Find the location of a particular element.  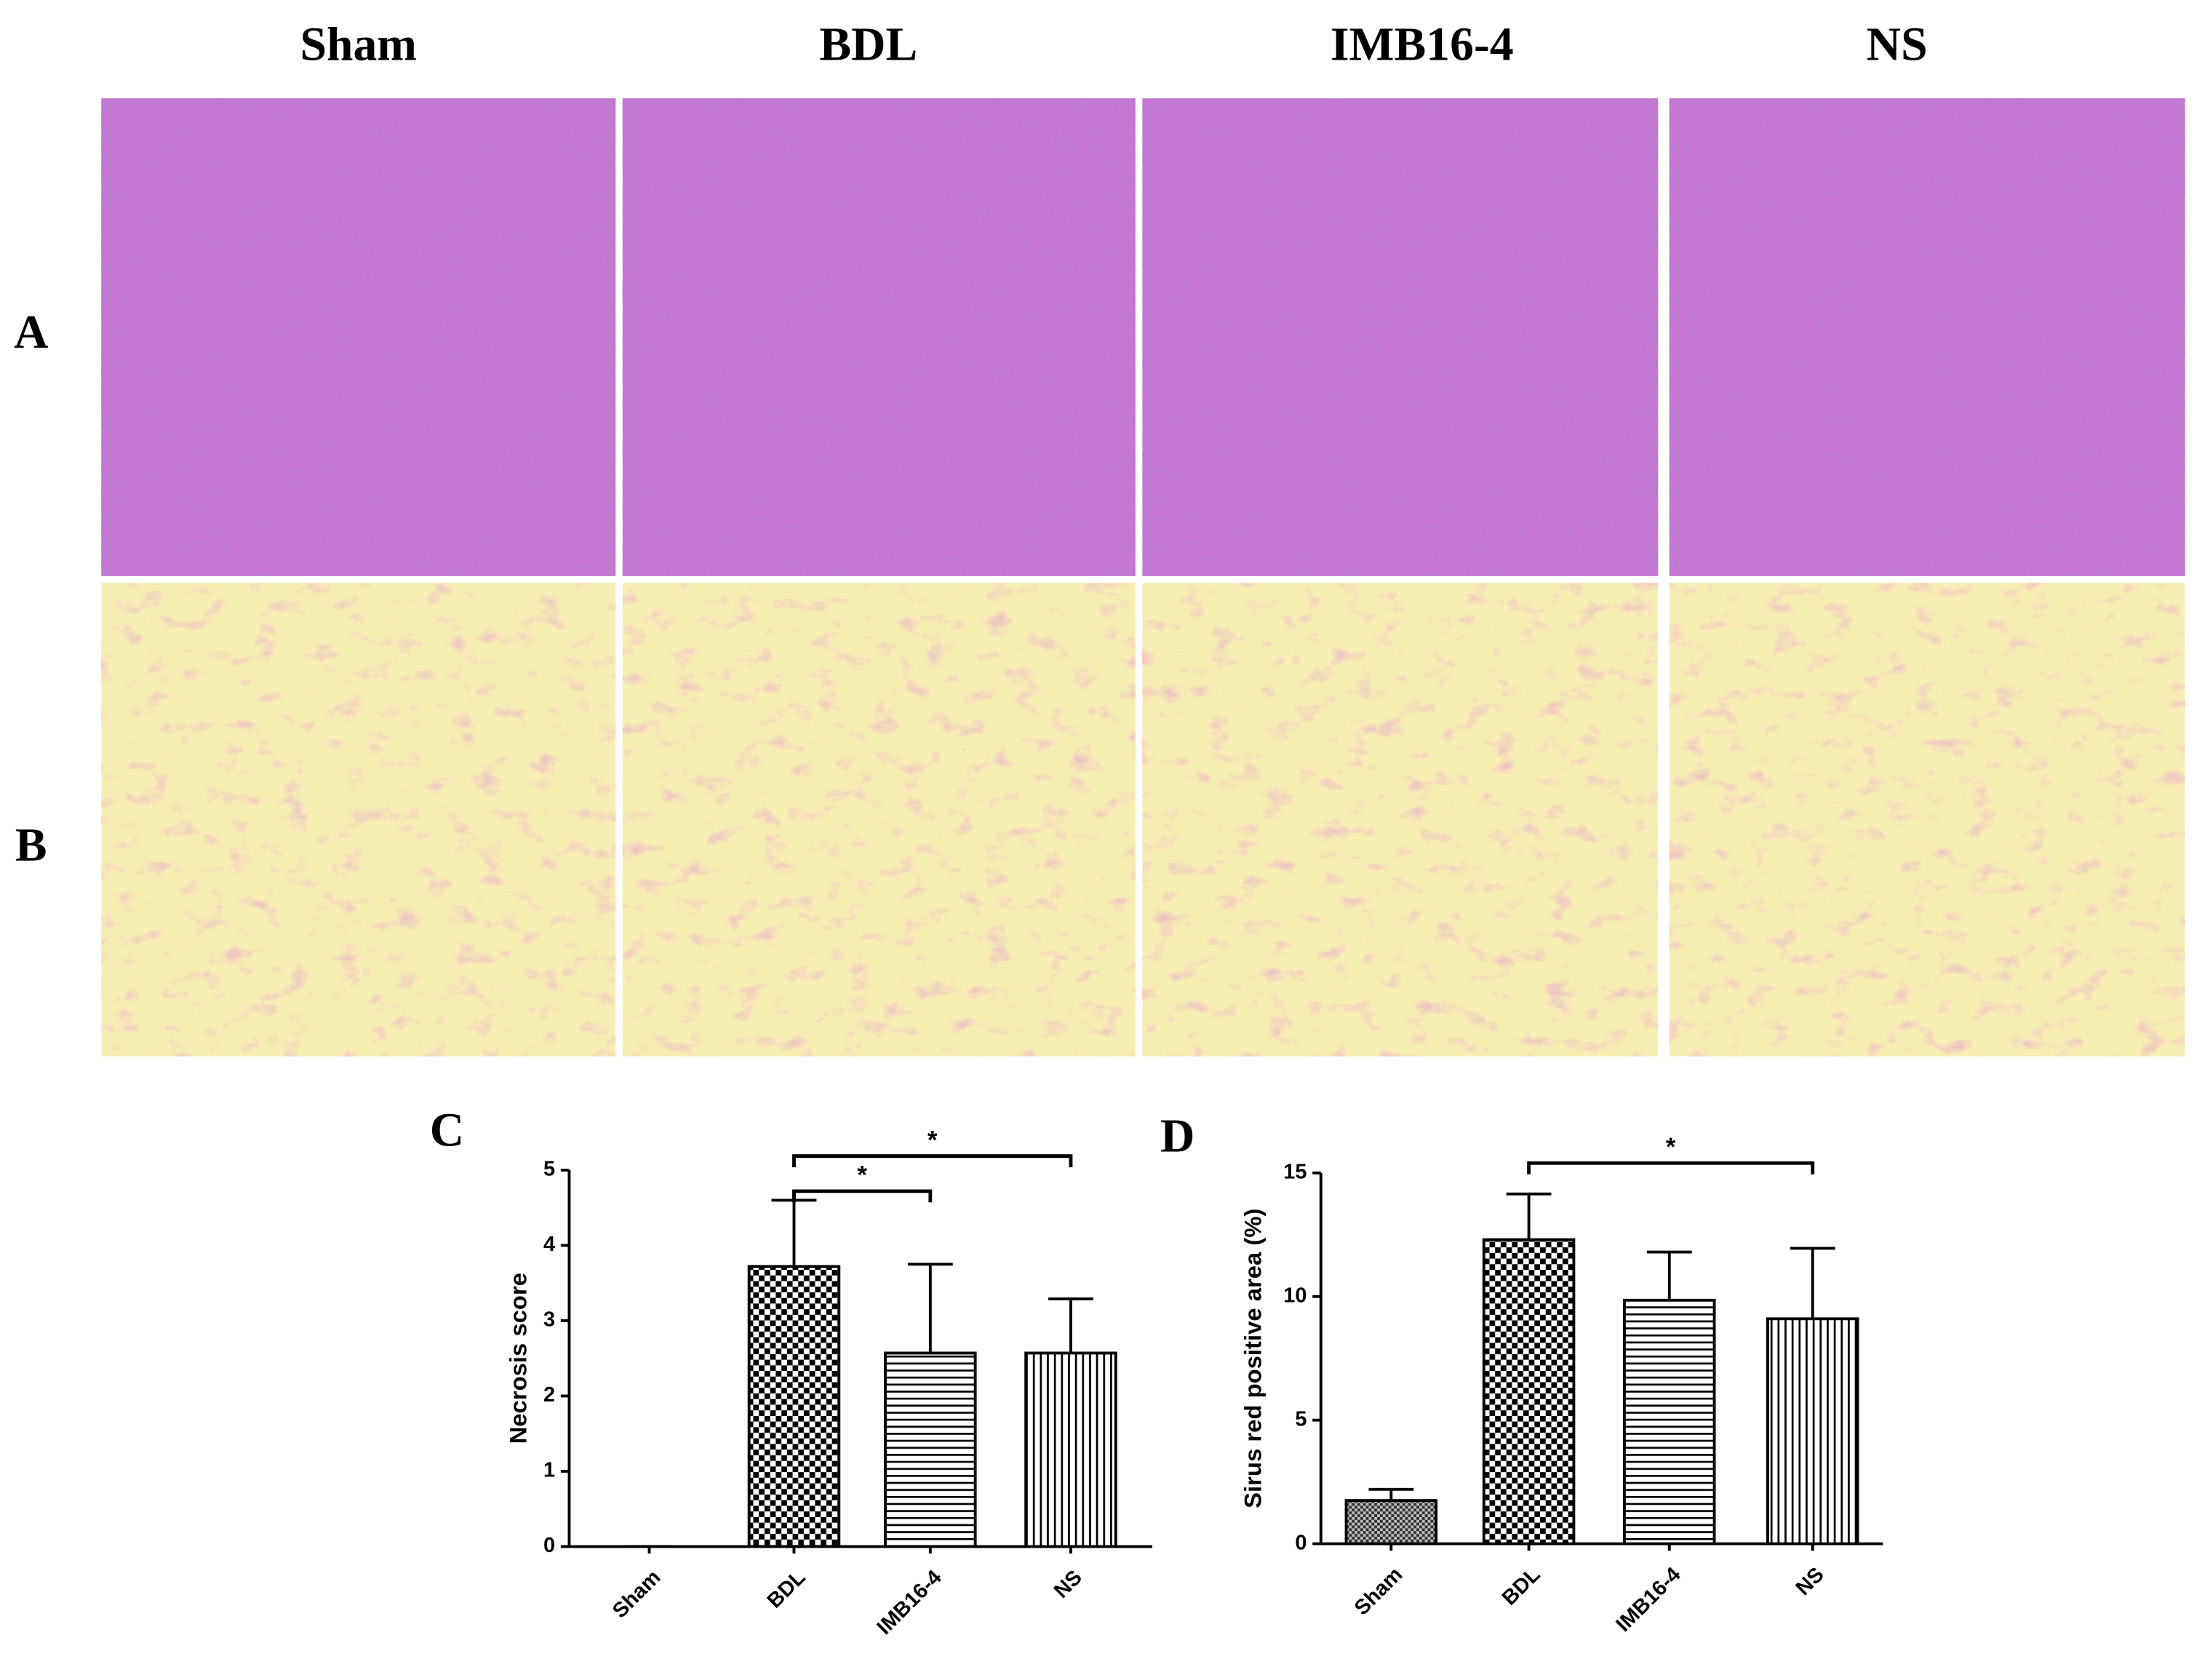

row-label: B is located at coordinates (31, 845).